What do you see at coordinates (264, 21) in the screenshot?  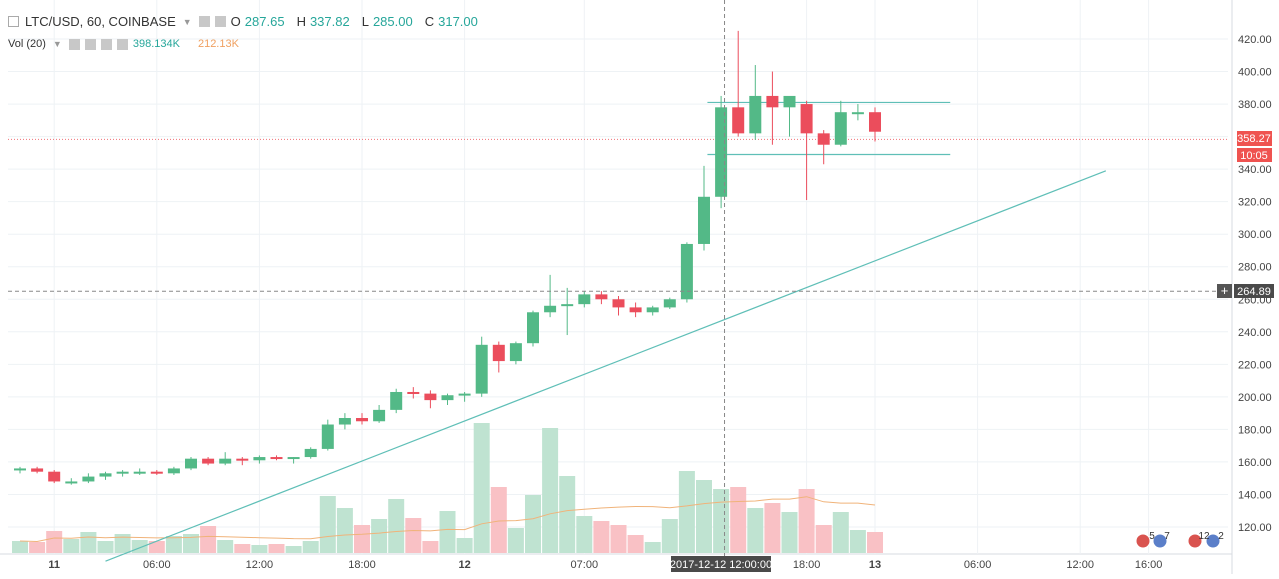 I see `open-value: 287.65` at bounding box center [264, 21].